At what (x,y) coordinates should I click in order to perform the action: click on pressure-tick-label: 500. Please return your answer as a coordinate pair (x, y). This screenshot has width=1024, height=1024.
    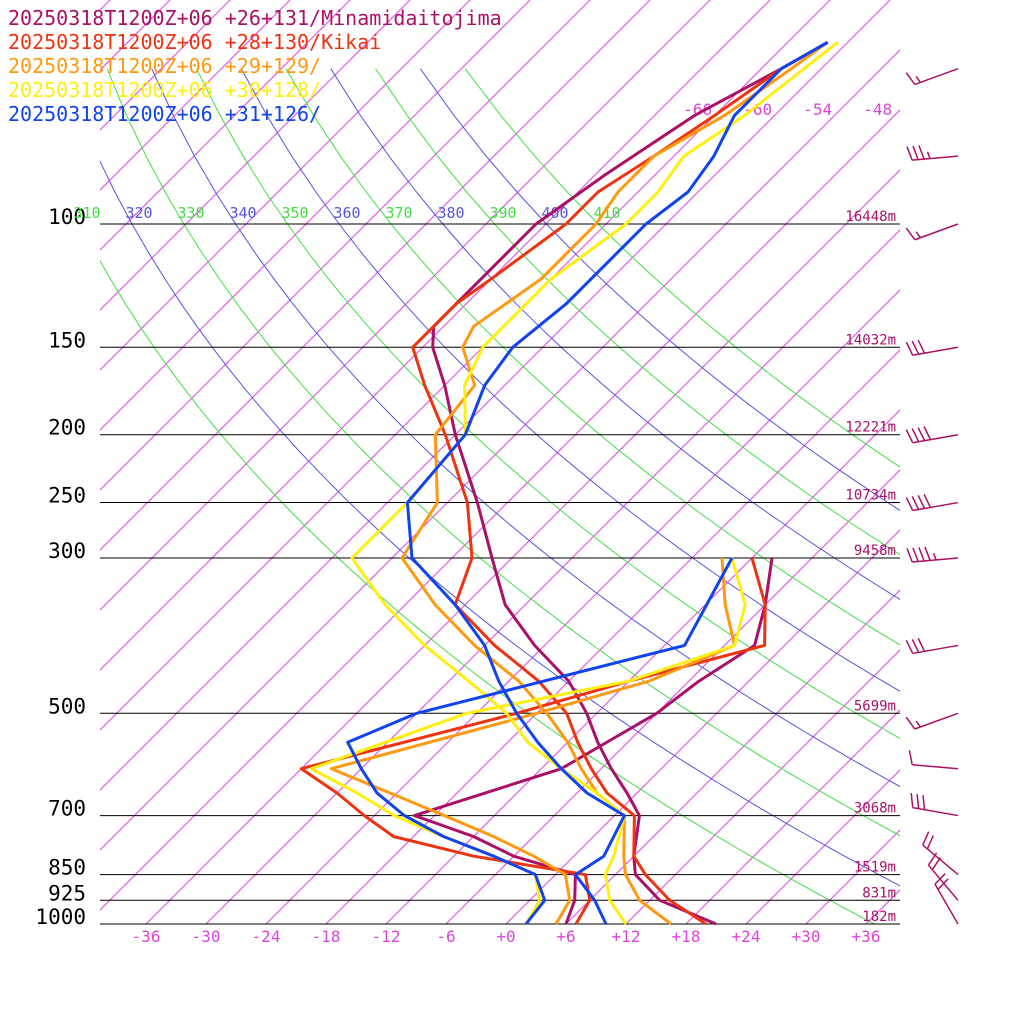
    Looking at the image, I should click on (67, 706).